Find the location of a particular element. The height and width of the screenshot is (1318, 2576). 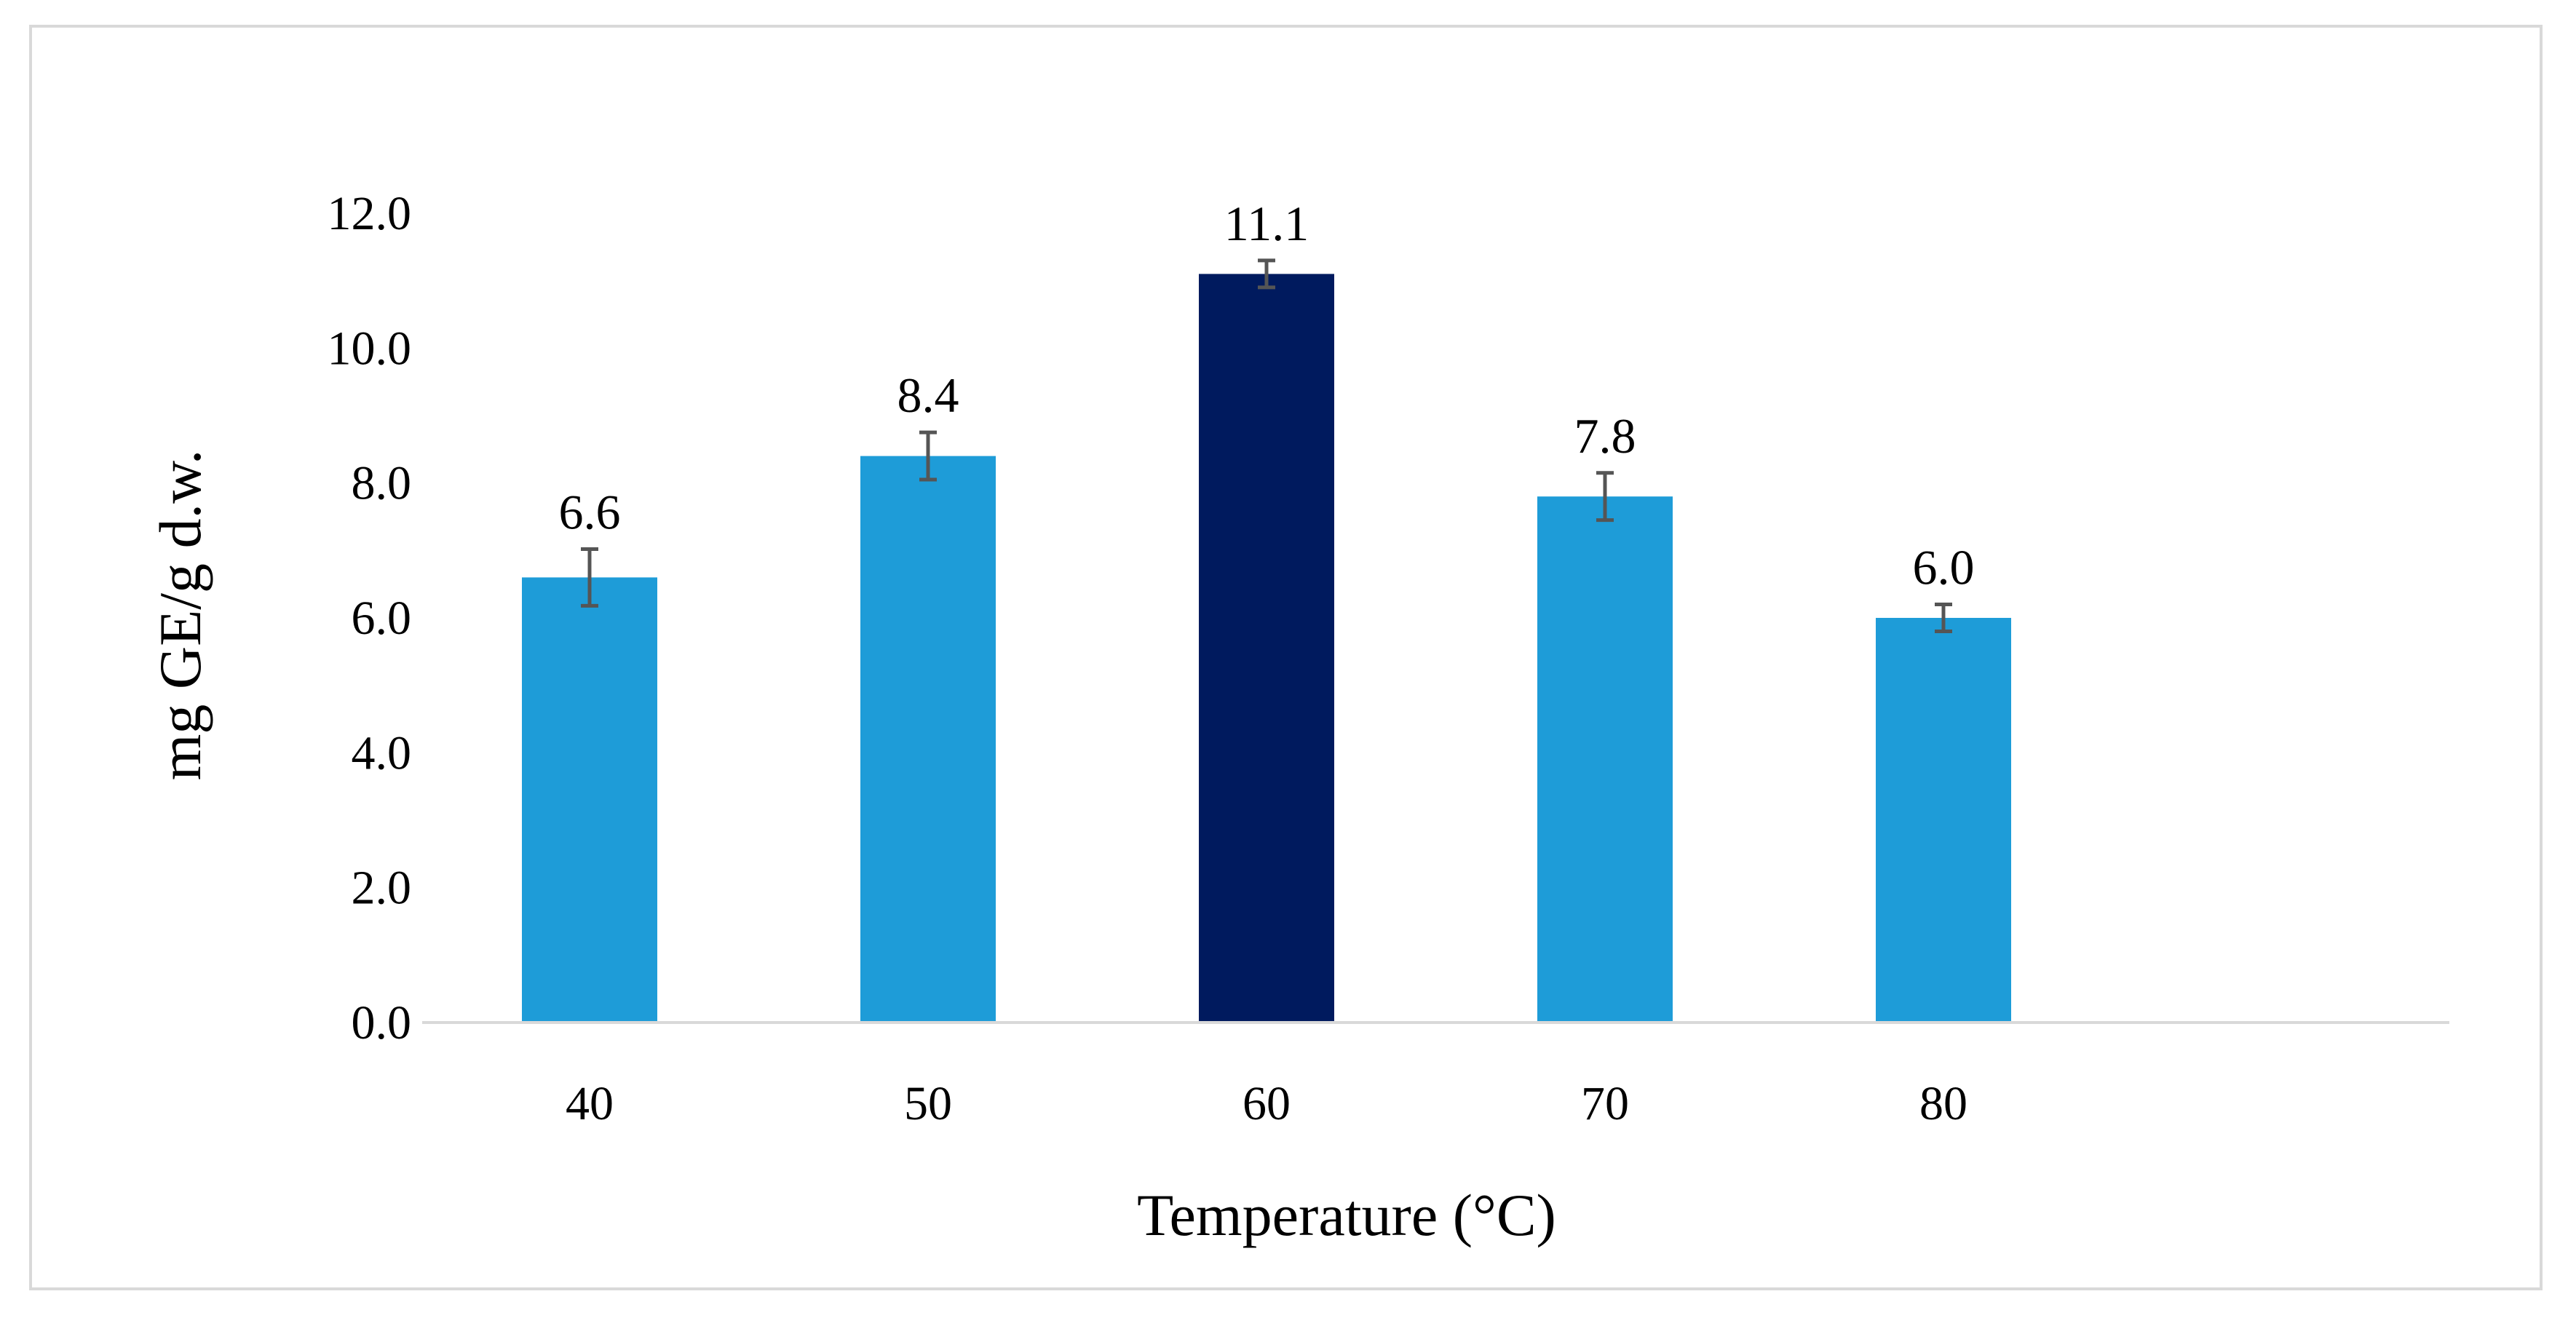

data-label: 6.0 is located at coordinates (1944, 567).